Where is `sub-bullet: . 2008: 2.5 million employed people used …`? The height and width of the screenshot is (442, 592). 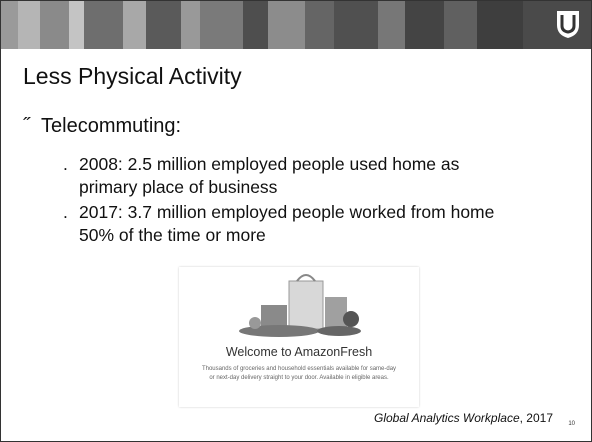 sub-bullet: . 2008: 2.5 million employed people used … is located at coordinates (284, 176).